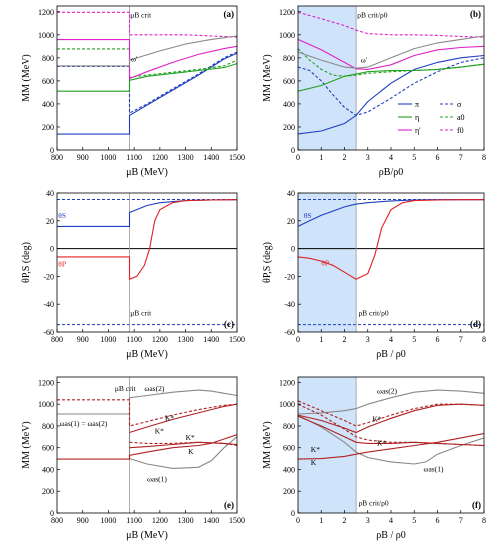  What do you see at coordinates (461, 117) in the screenshot?
I see `legend-entry: a0` at bounding box center [461, 117].